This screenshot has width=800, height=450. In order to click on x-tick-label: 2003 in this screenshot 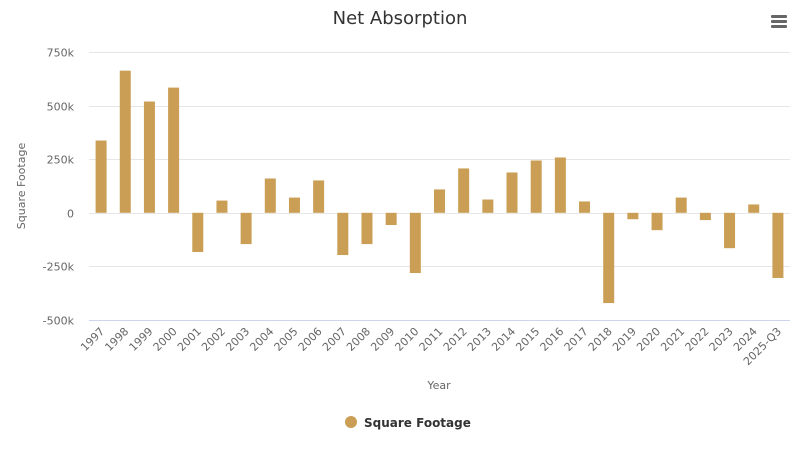, I will do `click(237, 339)`.